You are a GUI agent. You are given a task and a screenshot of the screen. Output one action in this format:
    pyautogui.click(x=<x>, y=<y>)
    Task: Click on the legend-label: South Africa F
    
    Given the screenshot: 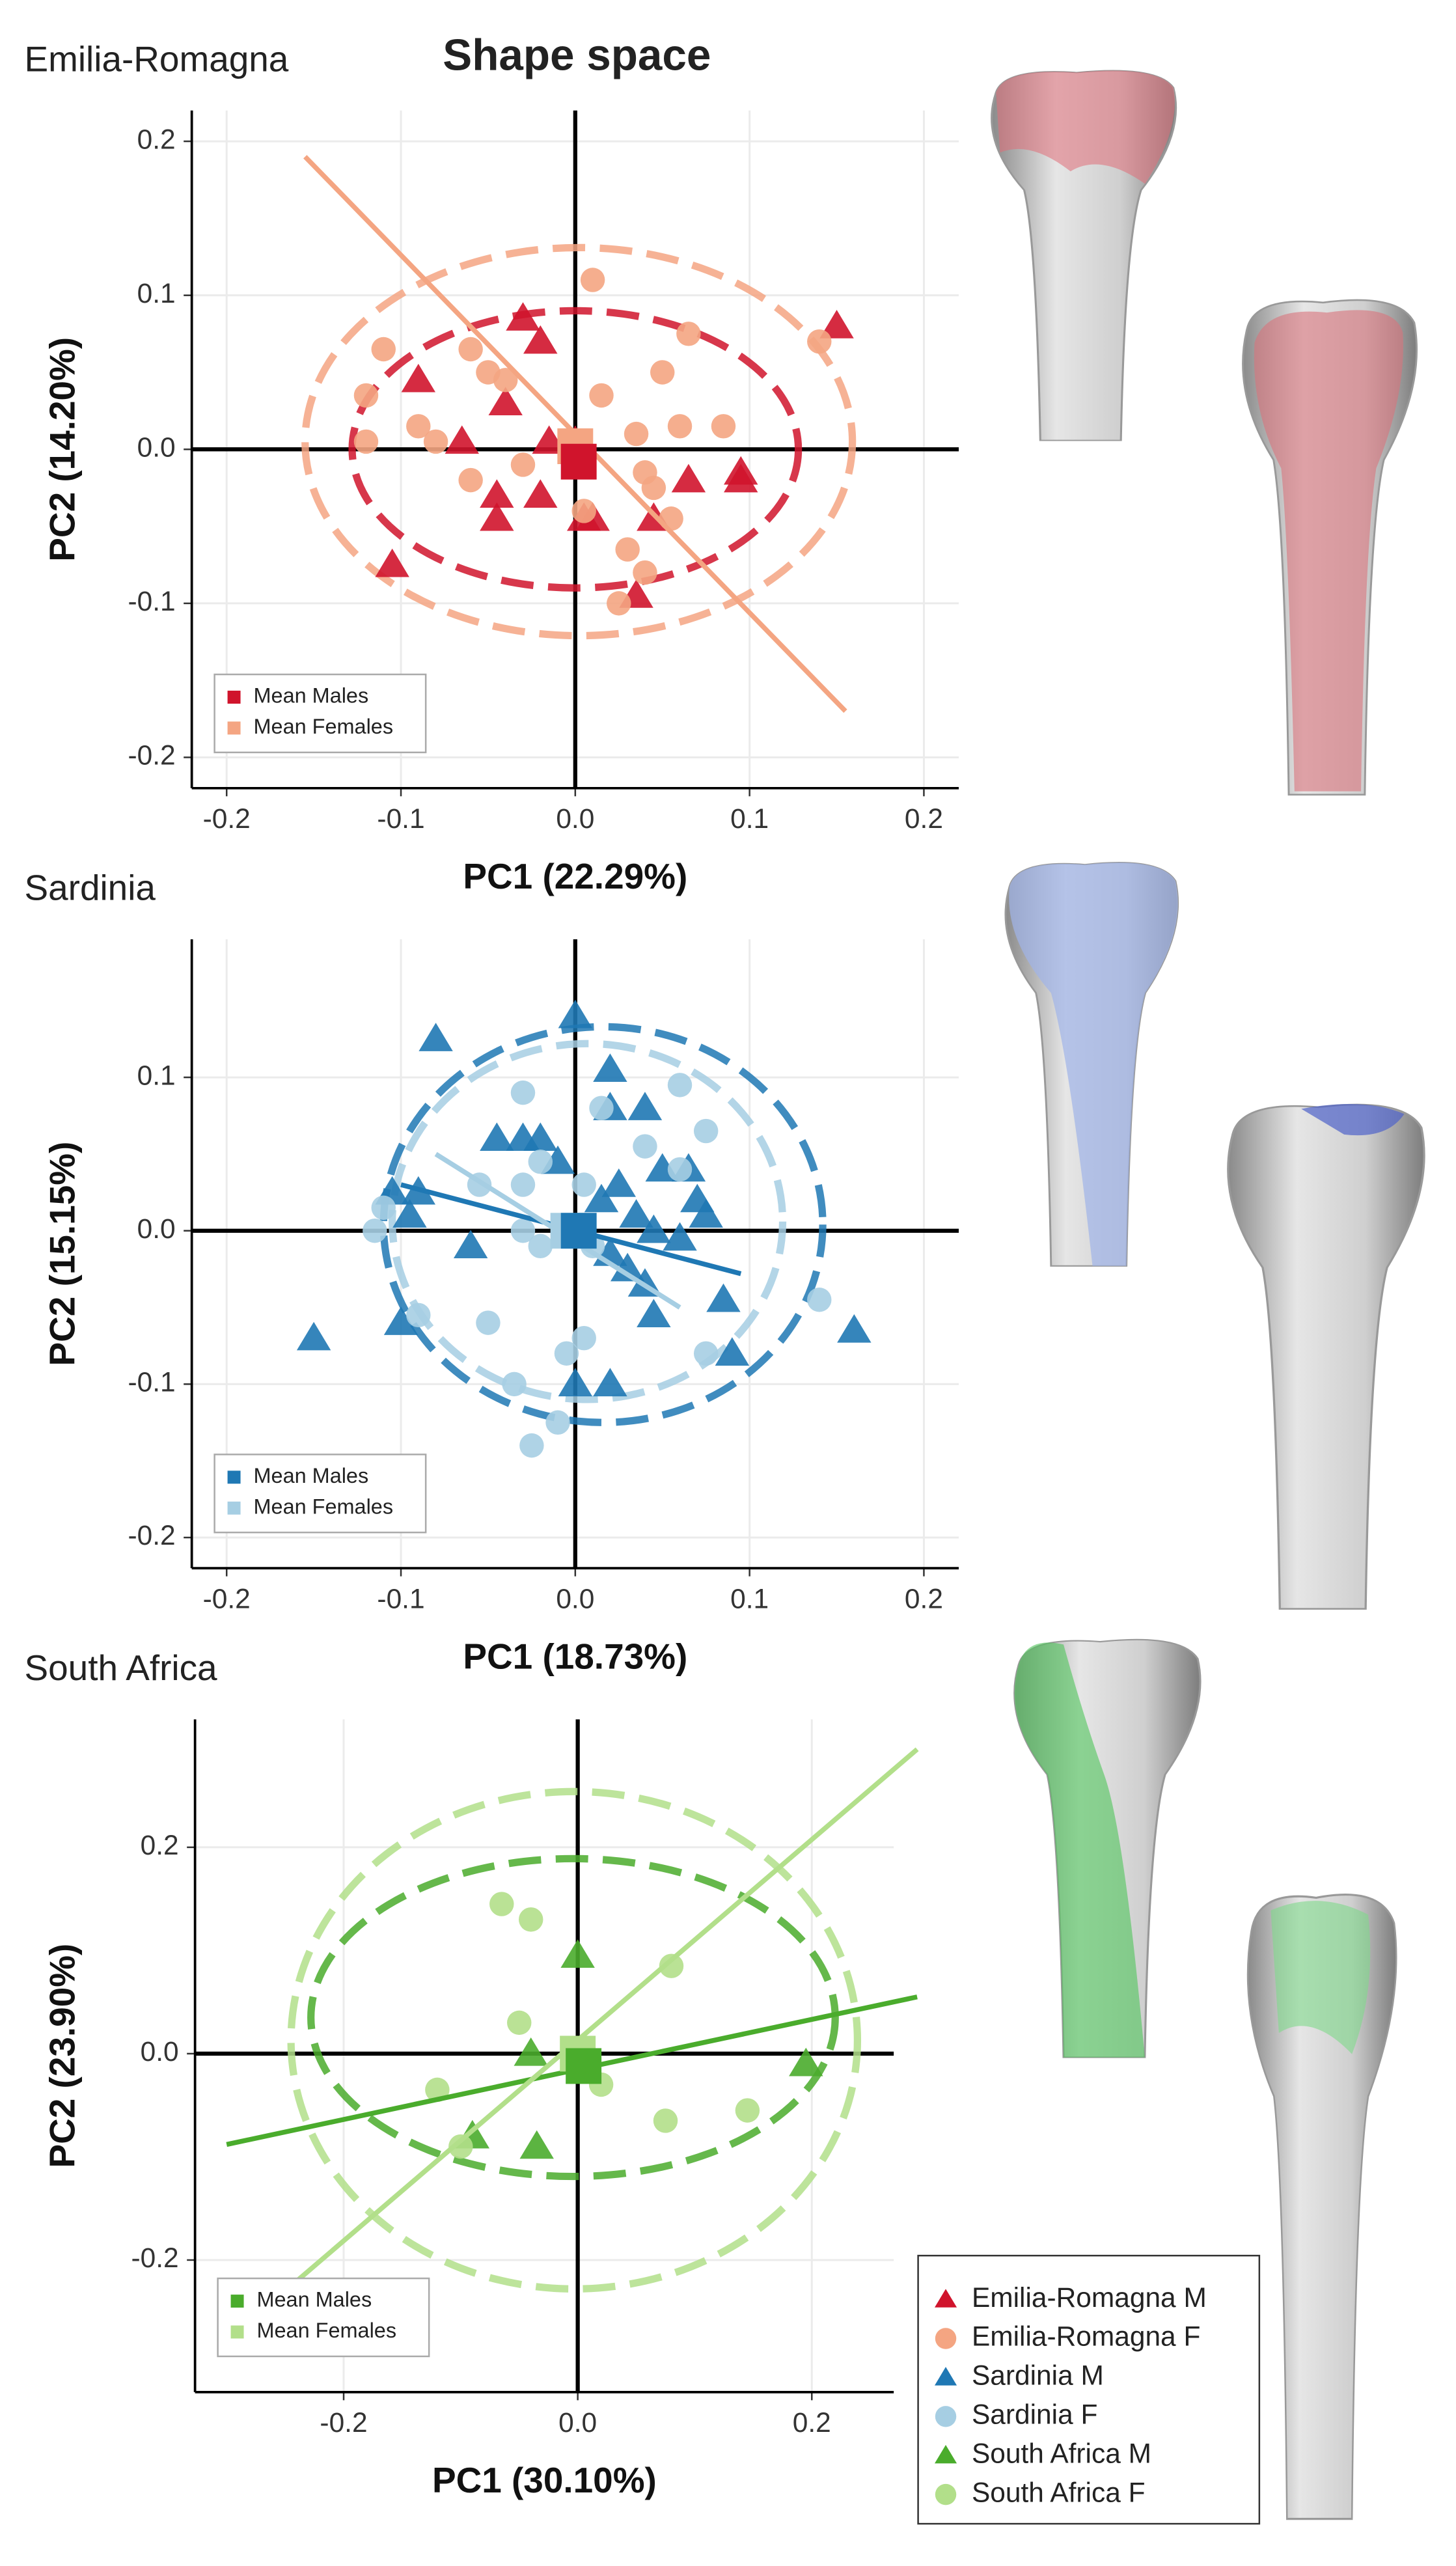 What is the action you would take?
    pyautogui.click(x=1059, y=2492)
    